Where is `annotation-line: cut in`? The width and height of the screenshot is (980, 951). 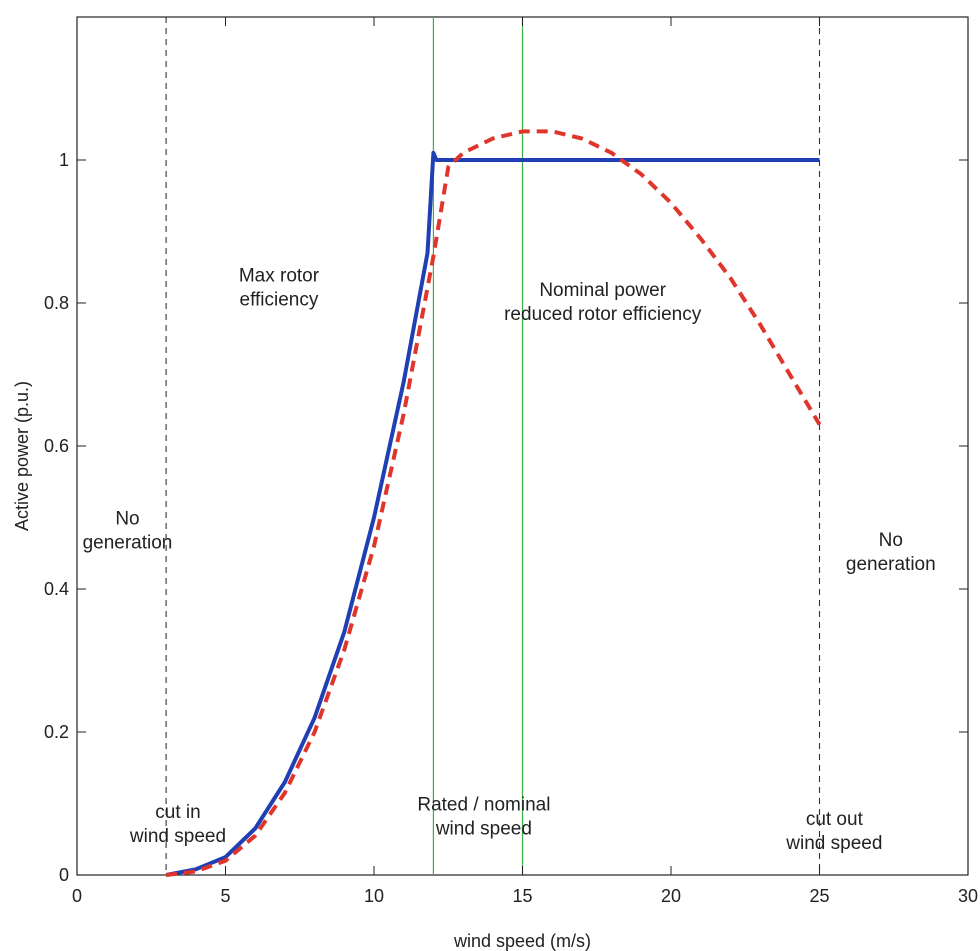 annotation-line: cut in is located at coordinates (177, 812).